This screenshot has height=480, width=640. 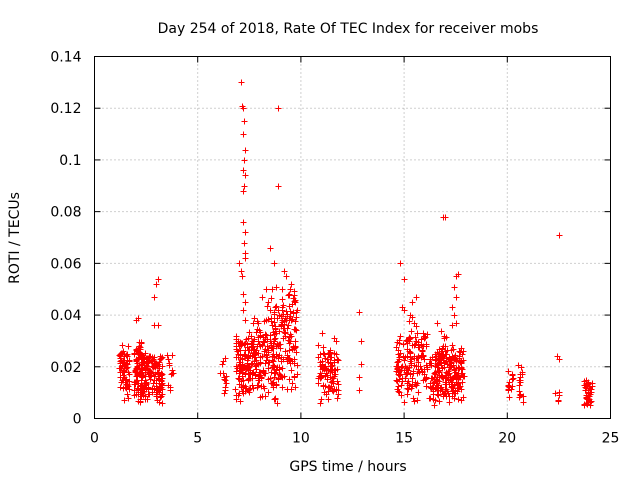 I want to click on y-tick-label: 0.14, so click(x=65, y=58).